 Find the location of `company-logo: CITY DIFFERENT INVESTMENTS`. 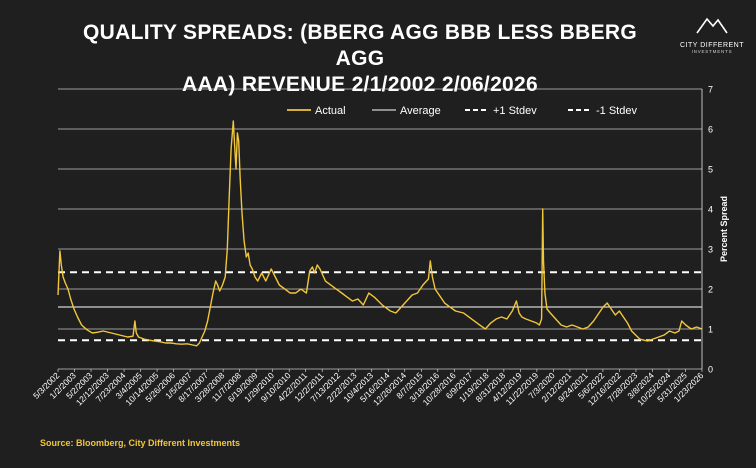

company-logo: CITY DIFFERENT INVESTMENTS is located at coordinates (712, 39).